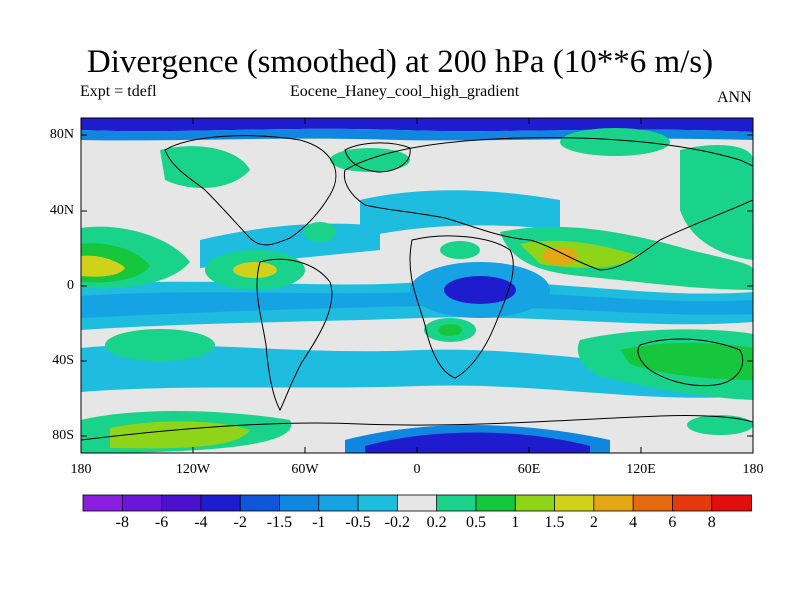 This screenshot has height=600, width=800. What do you see at coordinates (641, 469) in the screenshot?
I see `lon-label: 120E` at bounding box center [641, 469].